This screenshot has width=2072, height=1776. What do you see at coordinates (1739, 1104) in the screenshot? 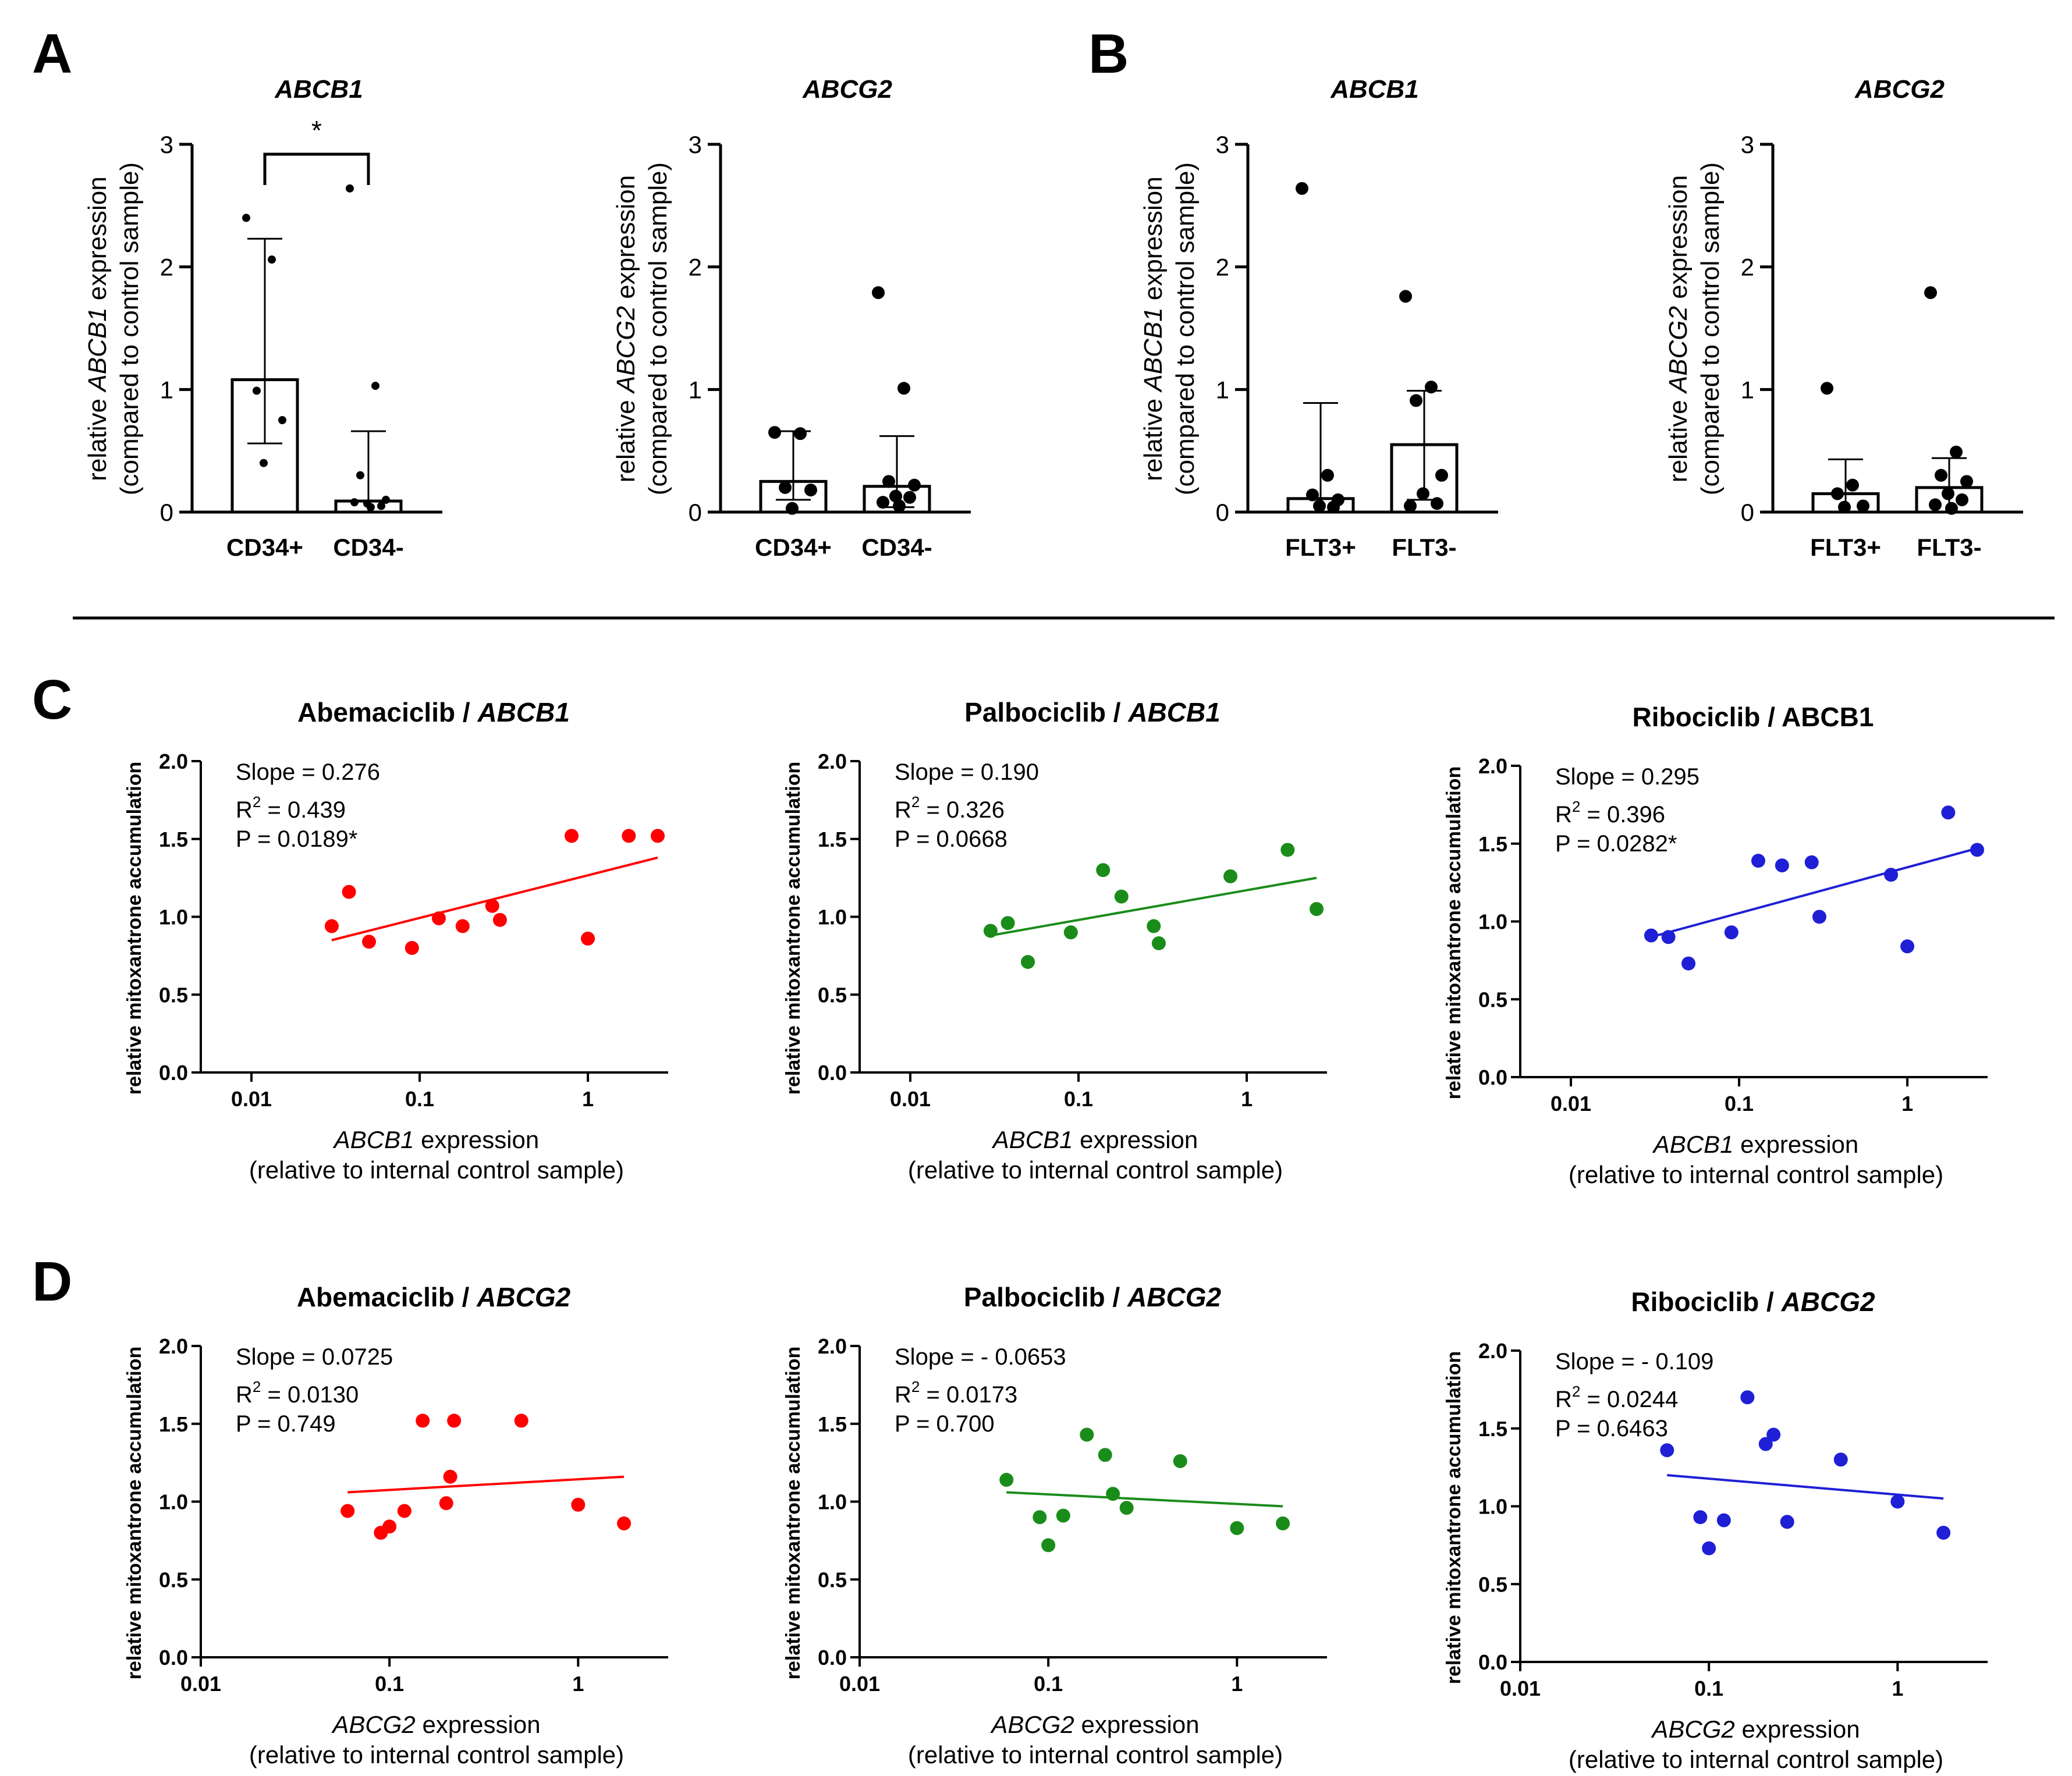
I see `x-tick-label: 0.1` at bounding box center [1739, 1104].